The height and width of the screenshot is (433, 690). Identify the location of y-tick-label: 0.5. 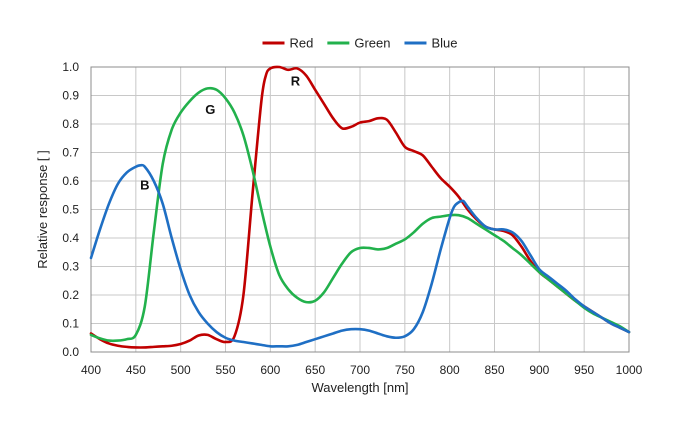
(70, 210).